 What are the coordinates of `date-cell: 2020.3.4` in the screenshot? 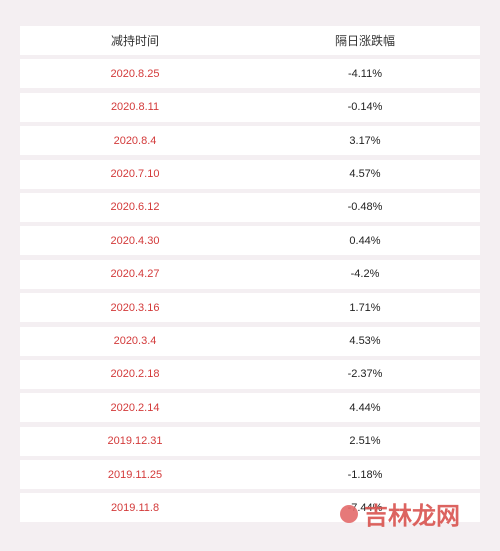 It's located at (135, 341).